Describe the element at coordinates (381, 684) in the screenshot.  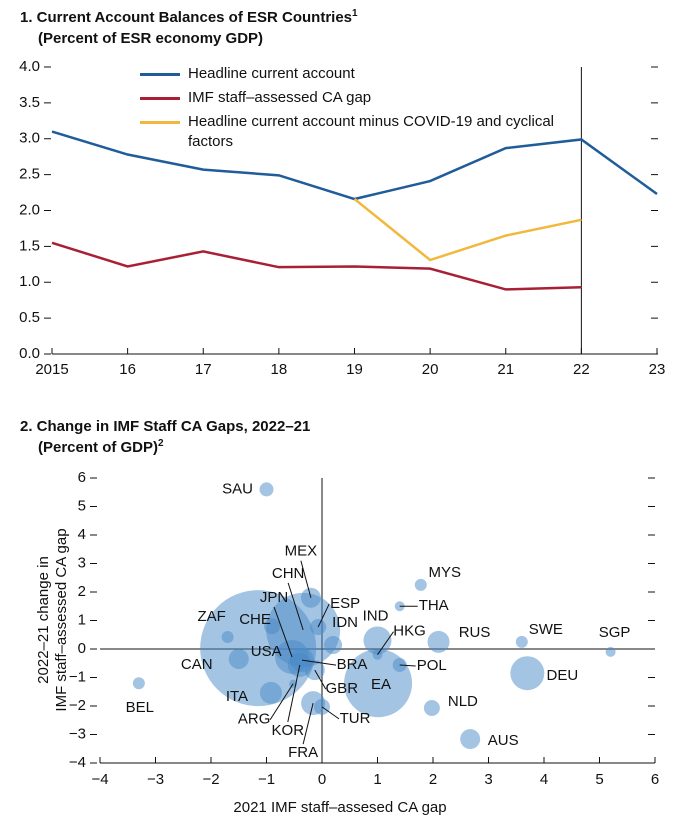
I see `point-label: EA` at that location.